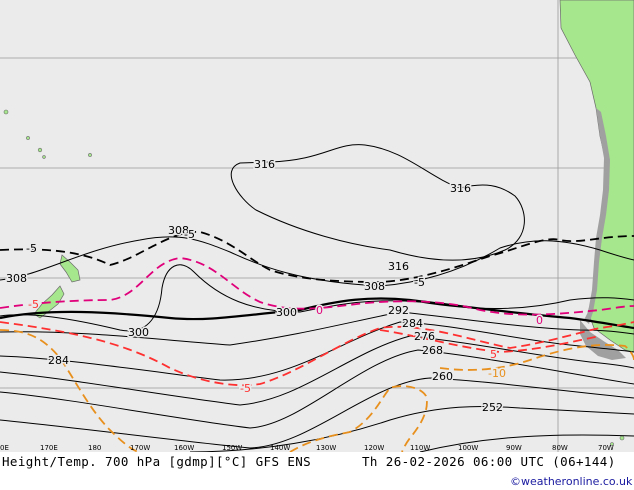 The height and width of the screenshot is (490, 634). What do you see at coordinates (493, 354) in the screenshot?
I see `svg-text: 5` at bounding box center [493, 354].